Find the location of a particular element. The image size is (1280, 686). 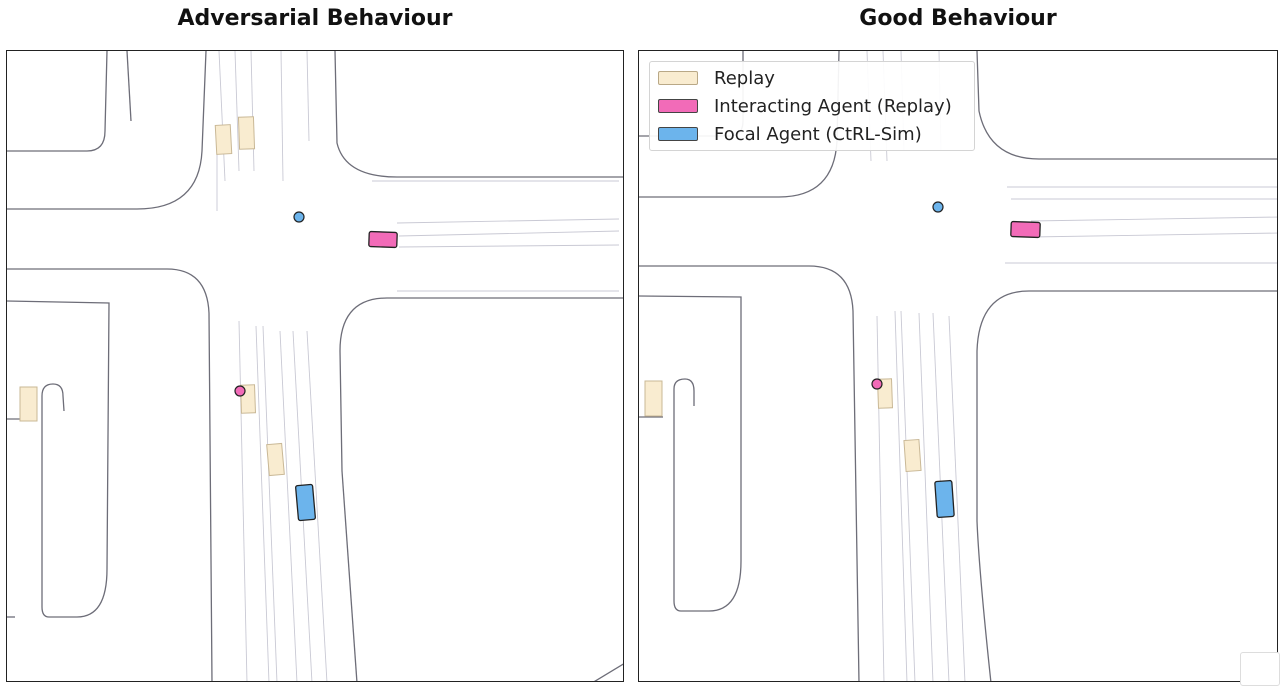

panel-title-adversarial: Adversarial Behaviour is located at coordinates (315, 18).